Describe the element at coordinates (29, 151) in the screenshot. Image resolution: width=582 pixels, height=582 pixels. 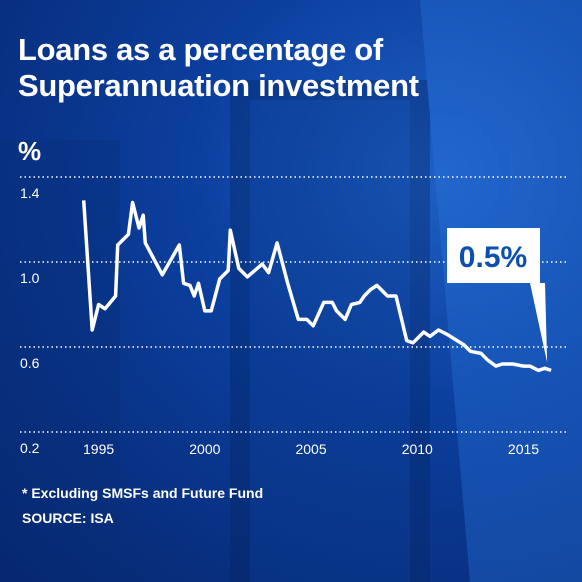
I see `y-axis-label: %` at that location.